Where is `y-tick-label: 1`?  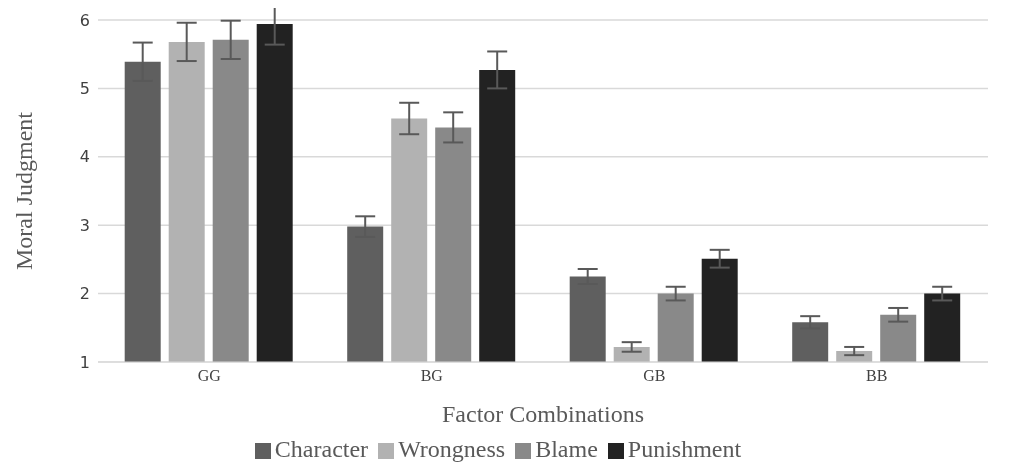 y-tick-label: 1 is located at coordinates (84, 362).